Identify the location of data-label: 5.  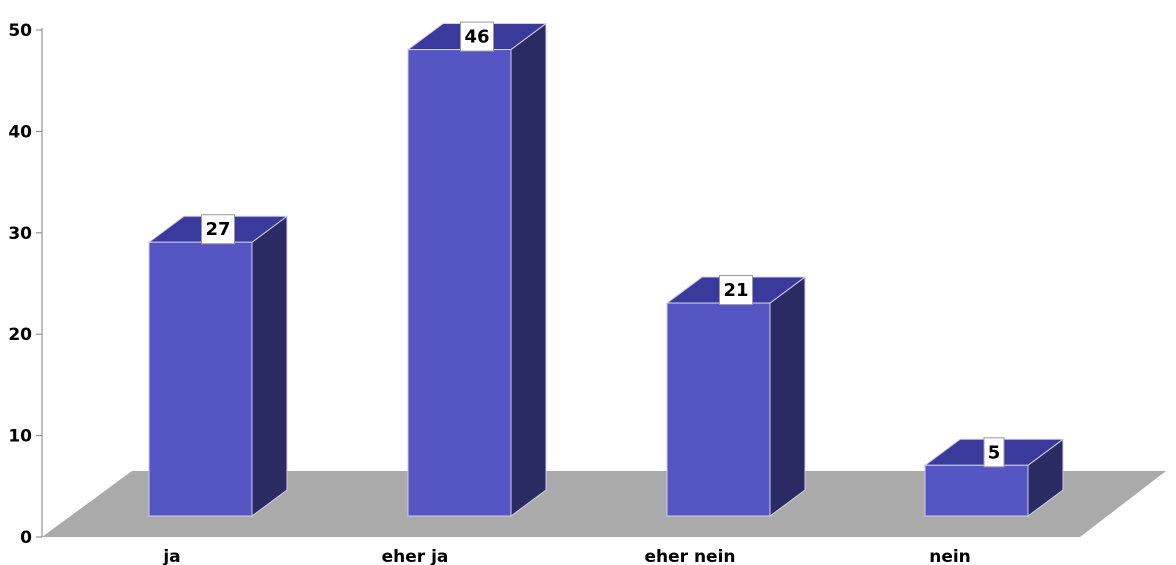
(994, 452).